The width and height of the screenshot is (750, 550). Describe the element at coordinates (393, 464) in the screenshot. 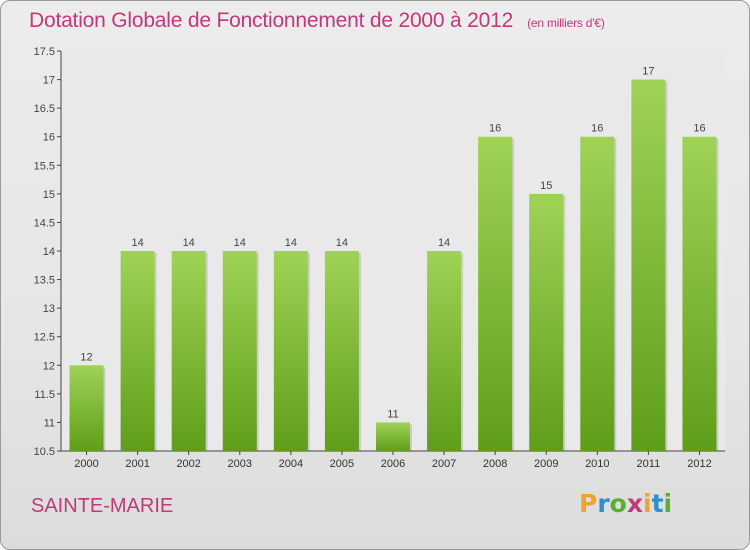

I see `x-tick-label: 2006` at that location.